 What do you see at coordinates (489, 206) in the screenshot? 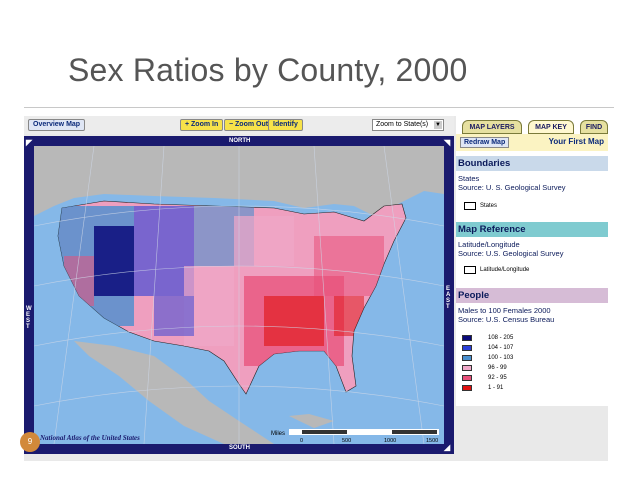
I see `states-symbol-label: States` at bounding box center [489, 206].